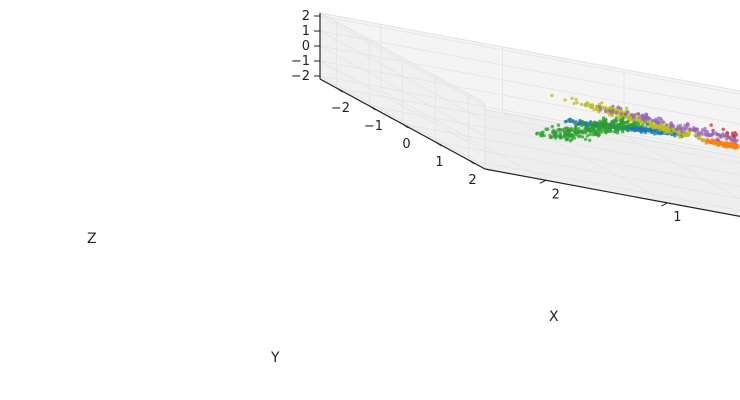 Image resolution: width=740 pixels, height=400 pixels. What do you see at coordinates (556, 194) in the screenshot?
I see `x-tick-label: 2` at bounding box center [556, 194].